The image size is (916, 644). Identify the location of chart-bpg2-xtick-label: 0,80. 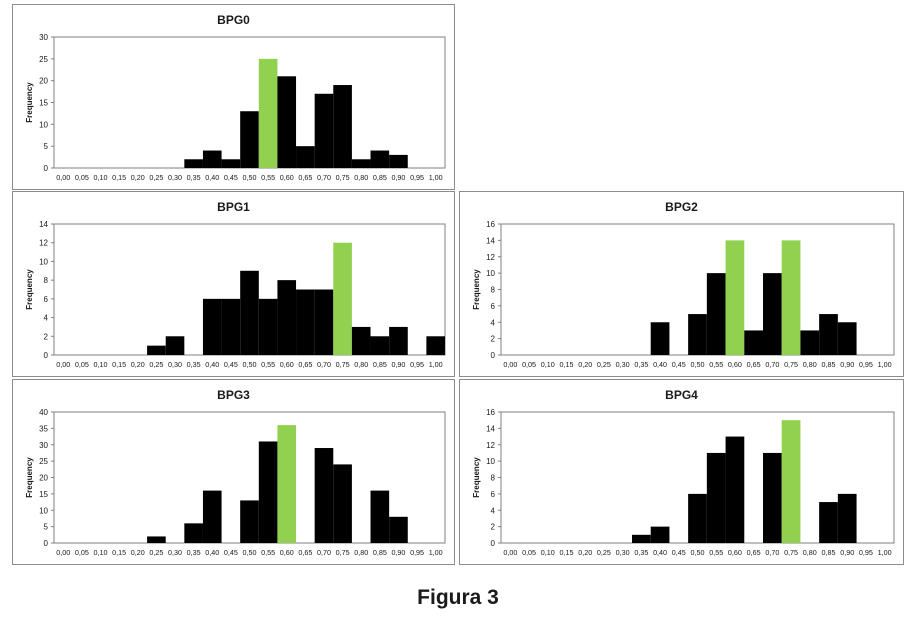
(810, 364).